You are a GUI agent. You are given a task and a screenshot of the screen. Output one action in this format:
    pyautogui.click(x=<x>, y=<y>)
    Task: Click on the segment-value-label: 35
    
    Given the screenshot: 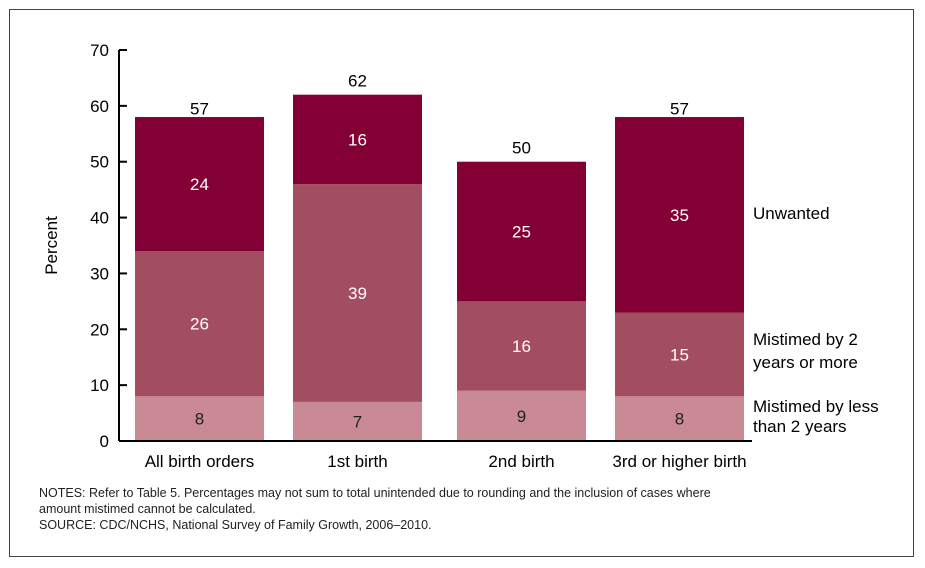 What is the action you would take?
    pyautogui.click(x=679, y=215)
    